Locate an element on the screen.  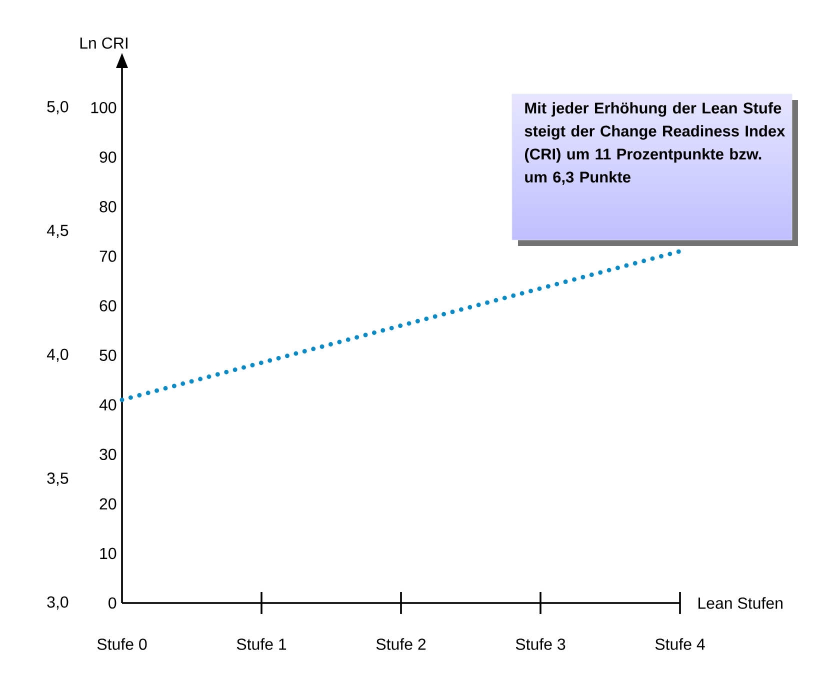
x-tick-label: Stufe 0 is located at coordinates (122, 644).